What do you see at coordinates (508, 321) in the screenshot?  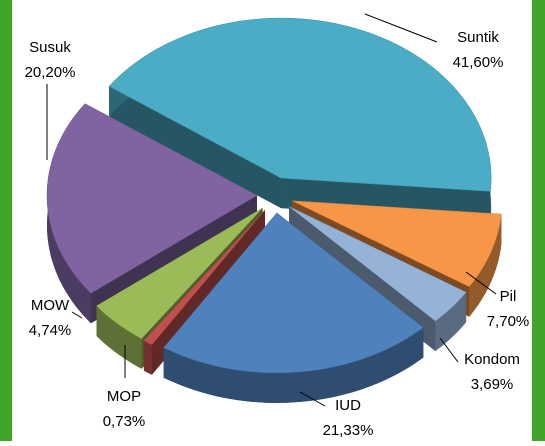 I see `value-label: 7,70%` at bounding box center [508, 321].